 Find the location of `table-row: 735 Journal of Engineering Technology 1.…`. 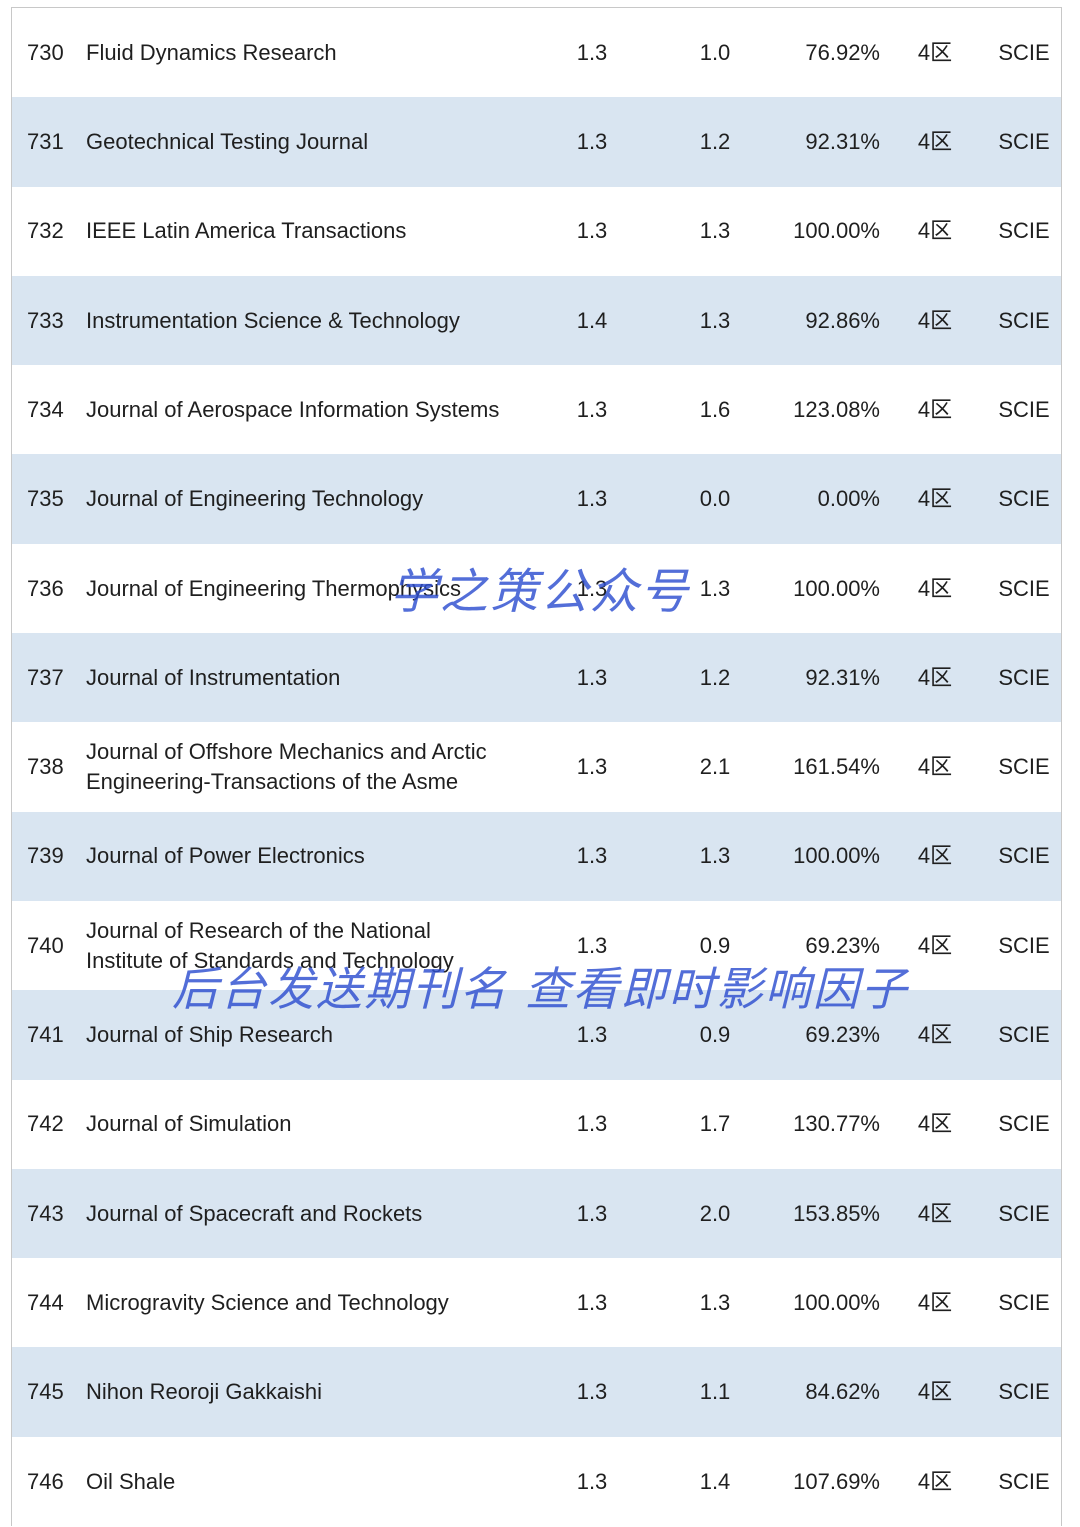

table-row: 735 Journal of Engineering Technology 1.… is located at coordinates (536, 499).